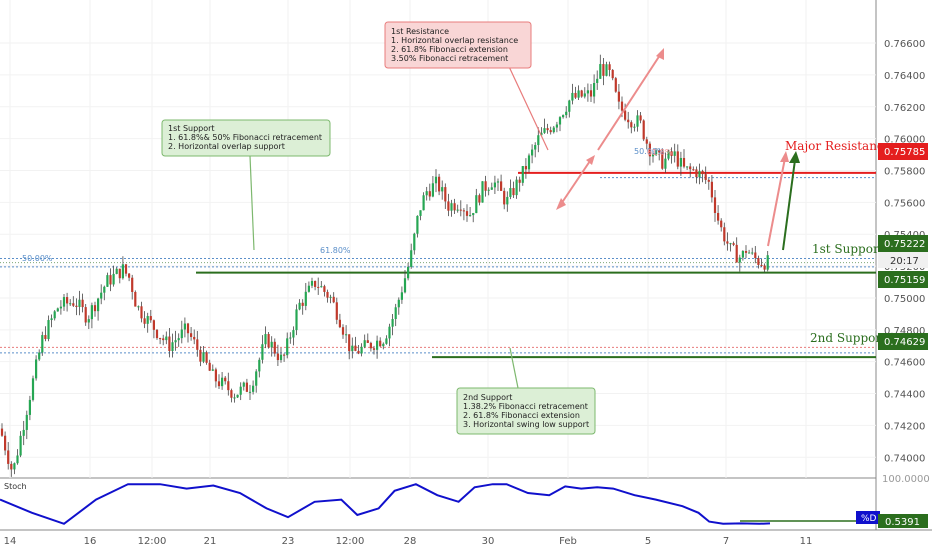 Image resolution: width=932 pixels, height=550 pixels. Describe the element at coordinates (904, 363) in the screenshot. I see `price-tick-label: 0.74600` at that location.